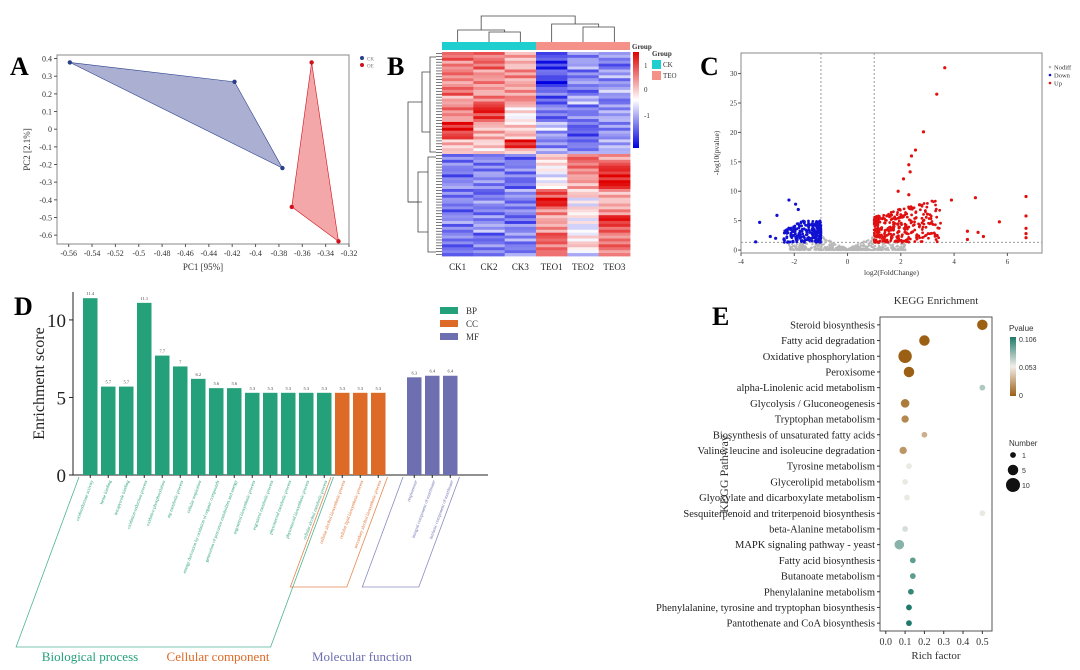 Image resolution: width=1080 pixels, height=670 pixels. What do you see at coordinates (47, 112) in the screenshot?
I see `y-tick-label: 0.1` at bounding box center [47, 112].